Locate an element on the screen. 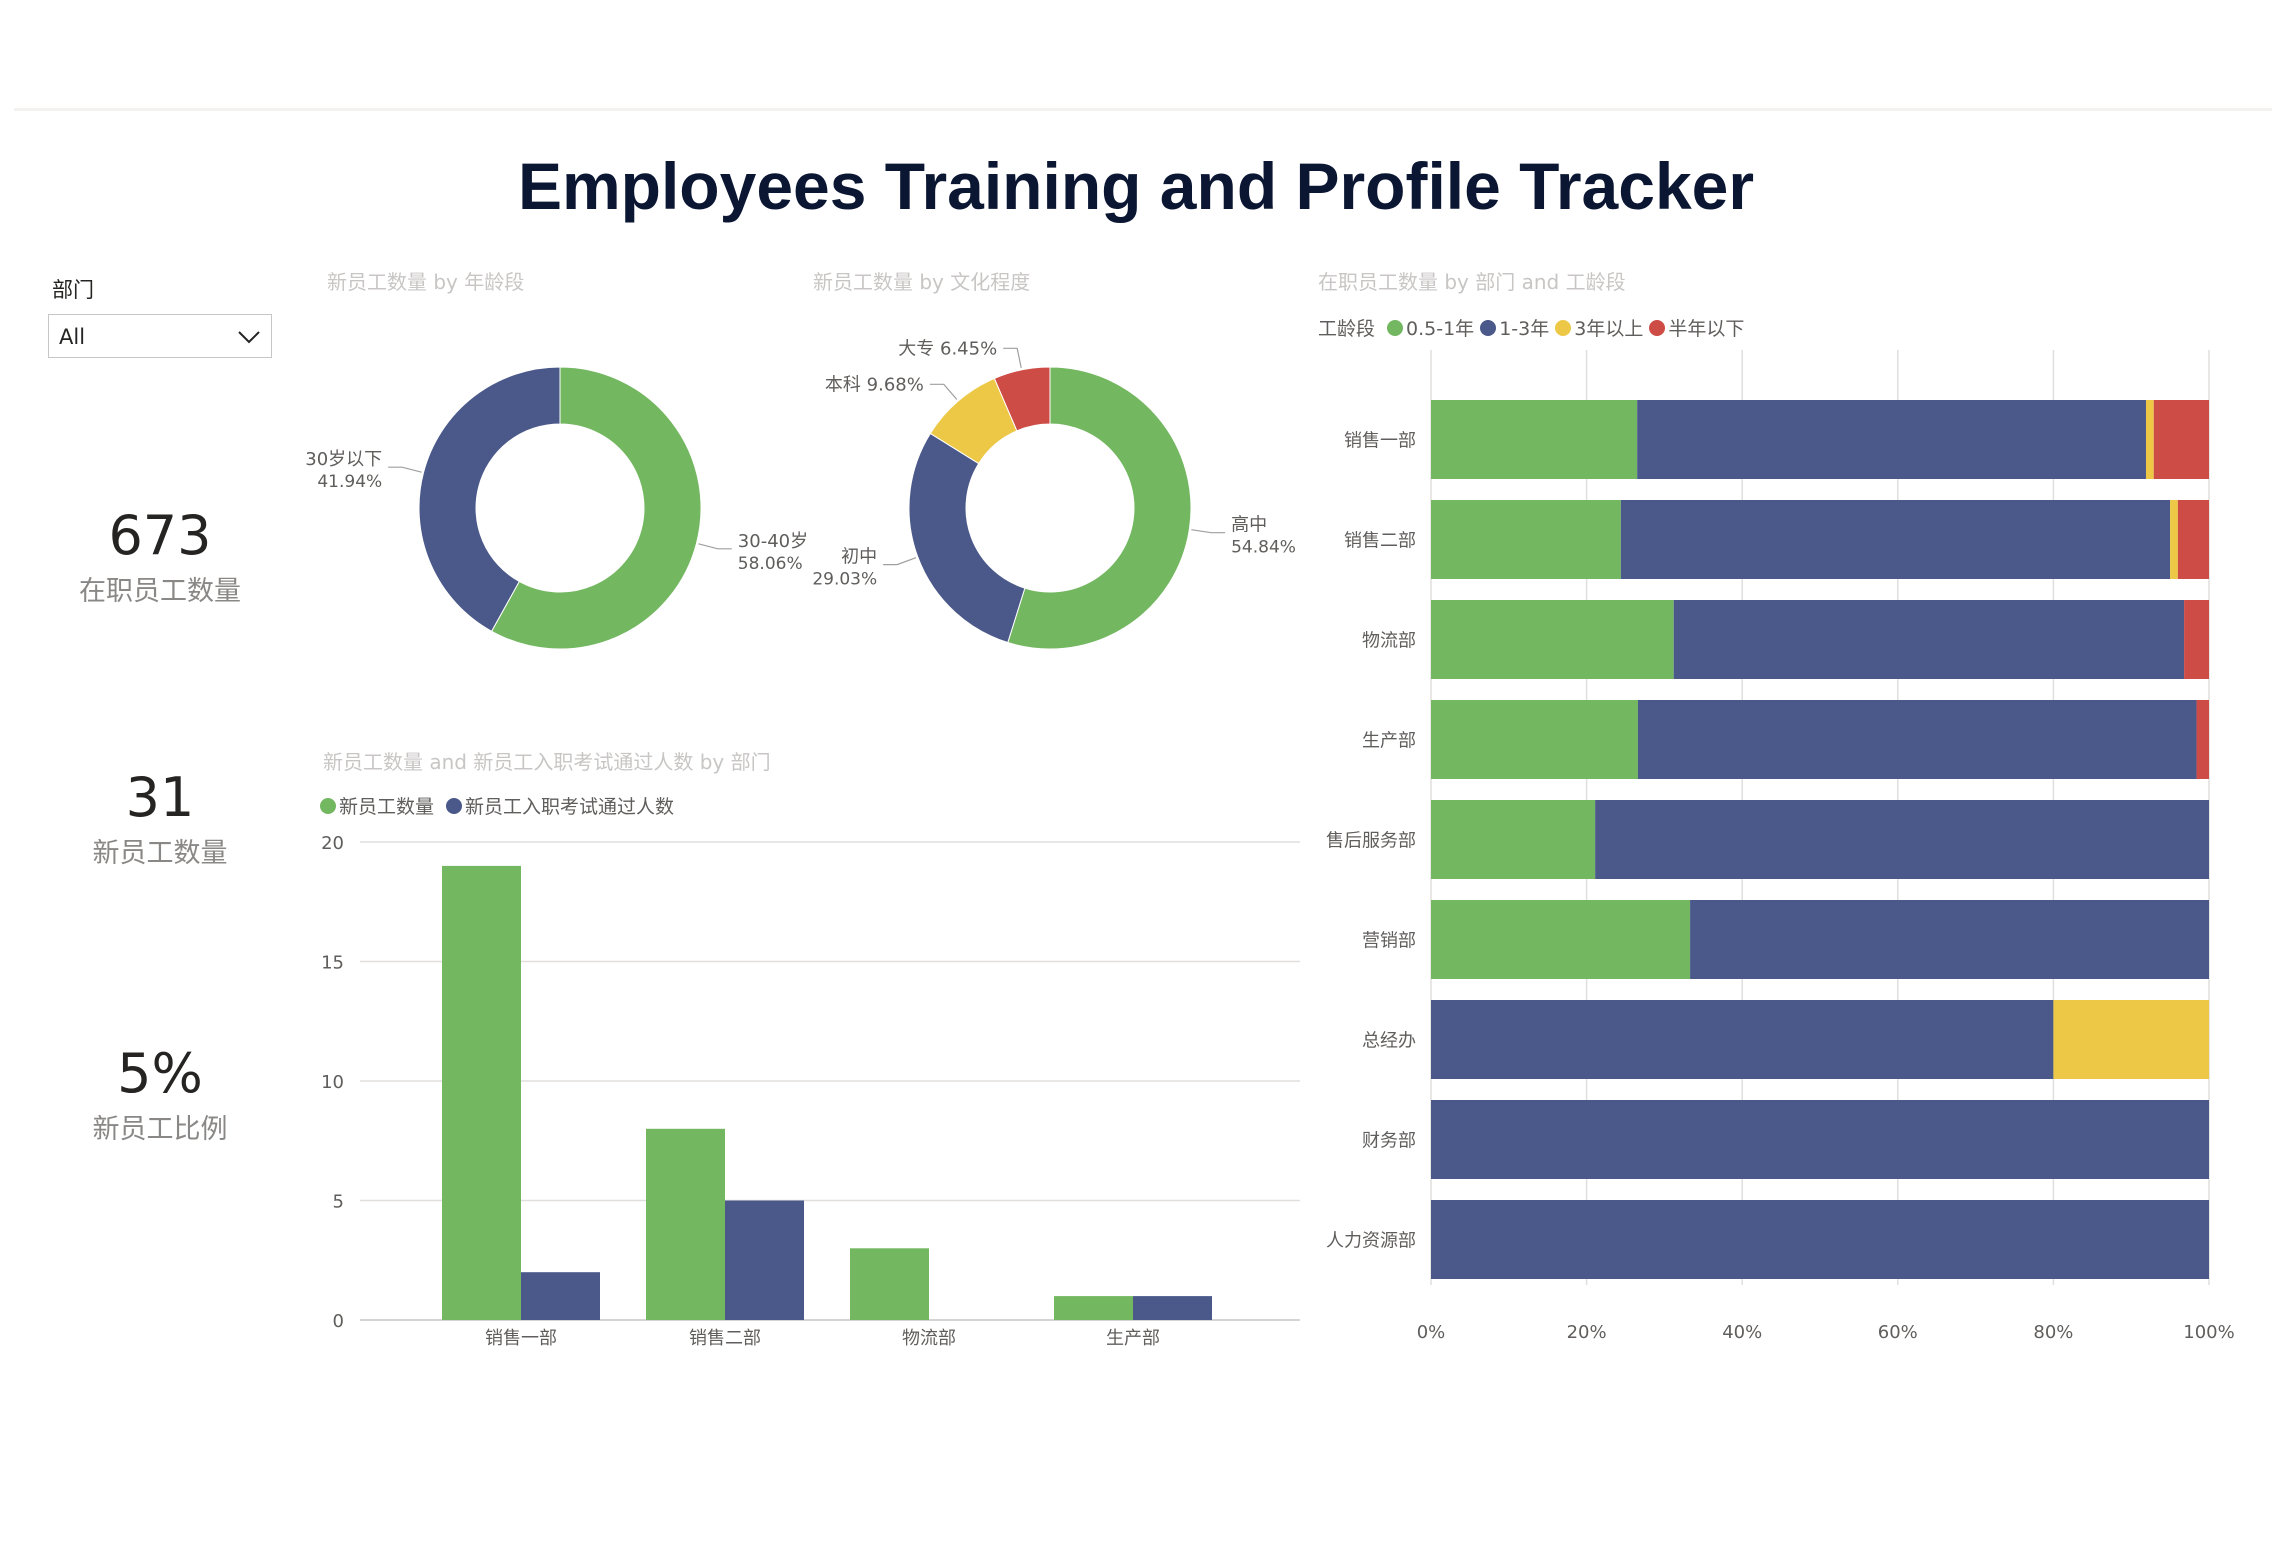 The height and width of the screenshot is (1557, 2272). legend-title: 工龄段 is located at coordinates (1347, 329).